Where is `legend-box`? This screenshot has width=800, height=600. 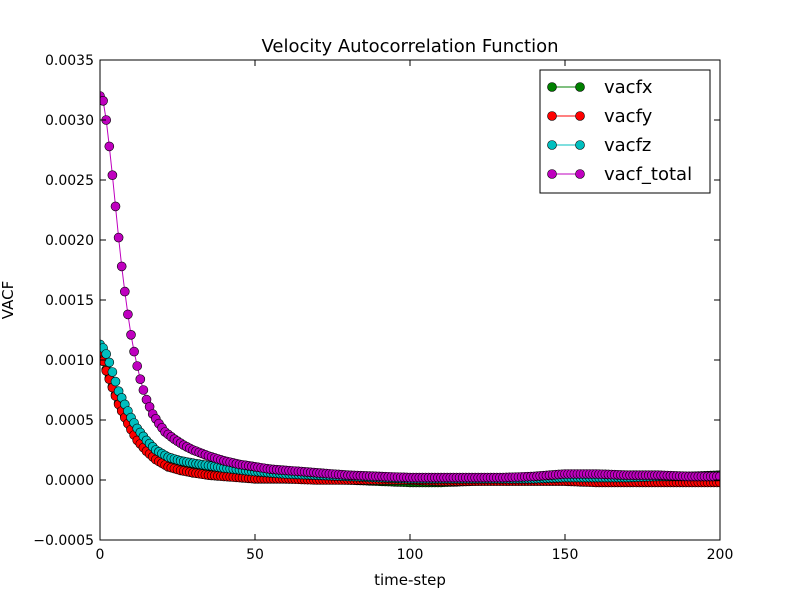
legend-box is located at coordinates (625, 131).